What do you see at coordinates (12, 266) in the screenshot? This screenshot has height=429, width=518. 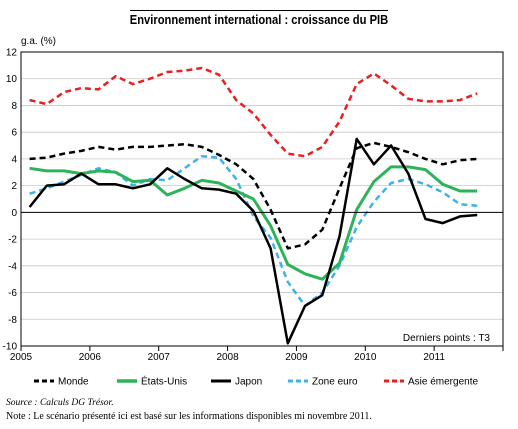 I see `y-tick-label: -4` at bounding box center [12, 266].